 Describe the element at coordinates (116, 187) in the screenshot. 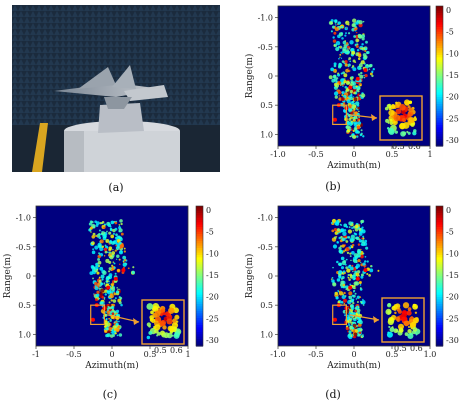

I see `caption-a: (a)` at that location.